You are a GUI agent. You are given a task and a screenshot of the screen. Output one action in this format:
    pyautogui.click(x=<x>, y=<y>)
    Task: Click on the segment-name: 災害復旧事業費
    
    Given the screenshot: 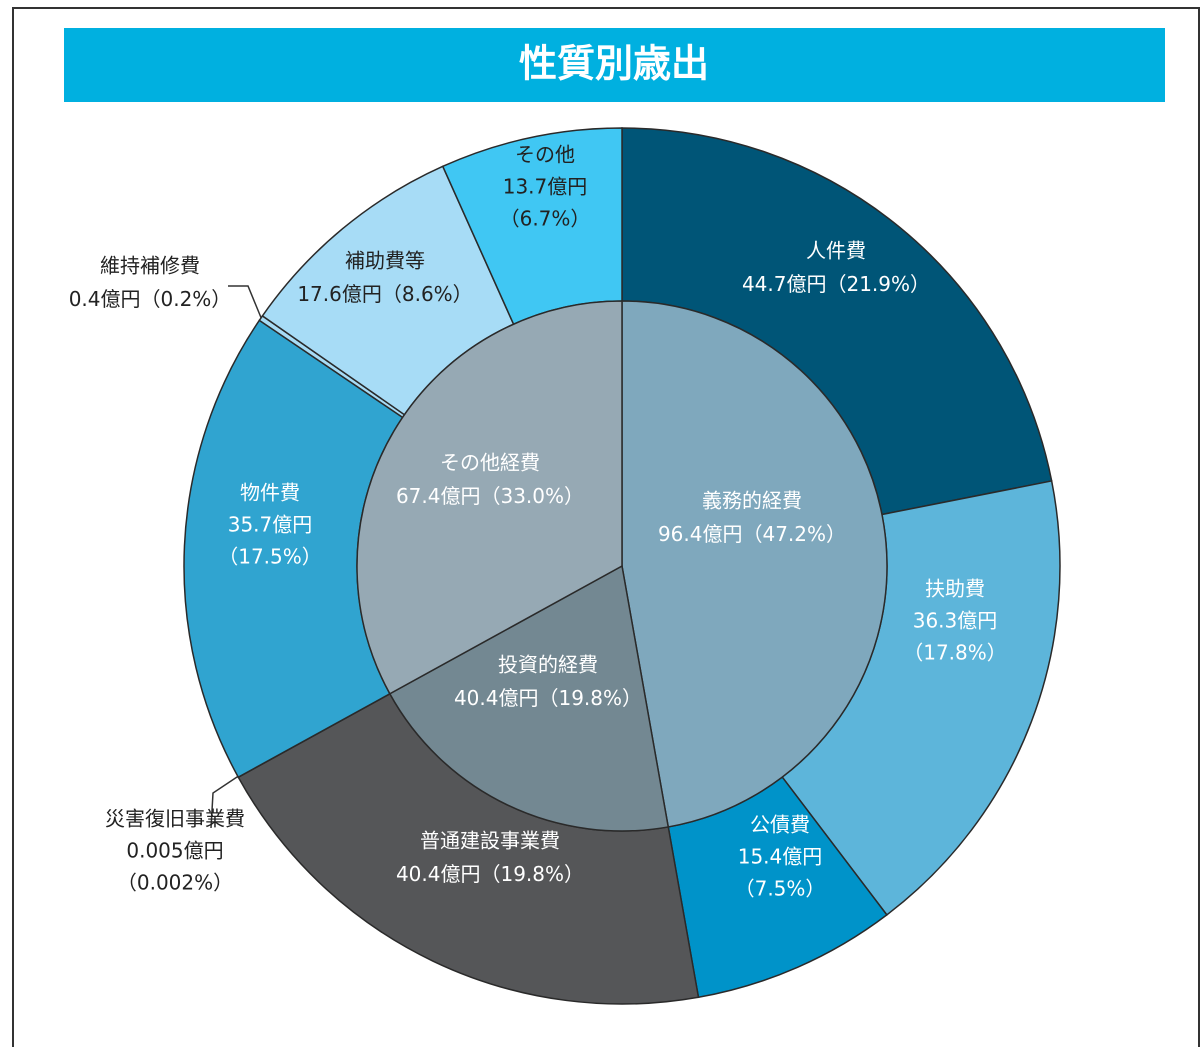 What is the action you would take?
    pyautogui.click(x=175, y=819)
    